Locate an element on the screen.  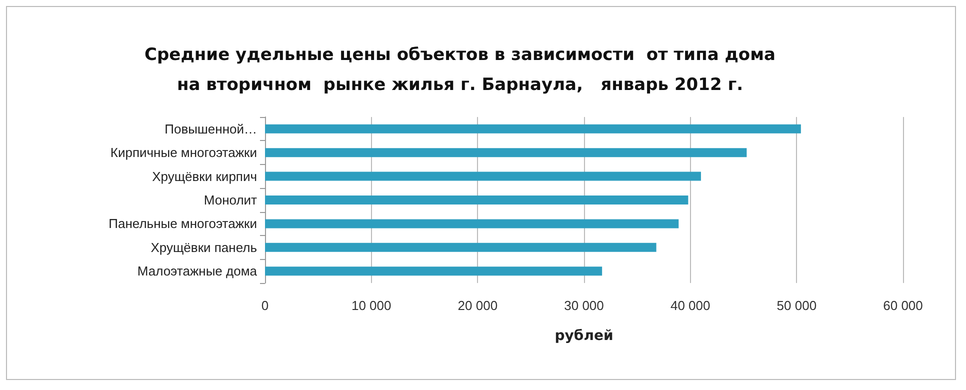
x-tick-label: 10 000 is located at coordinates (371, 305).